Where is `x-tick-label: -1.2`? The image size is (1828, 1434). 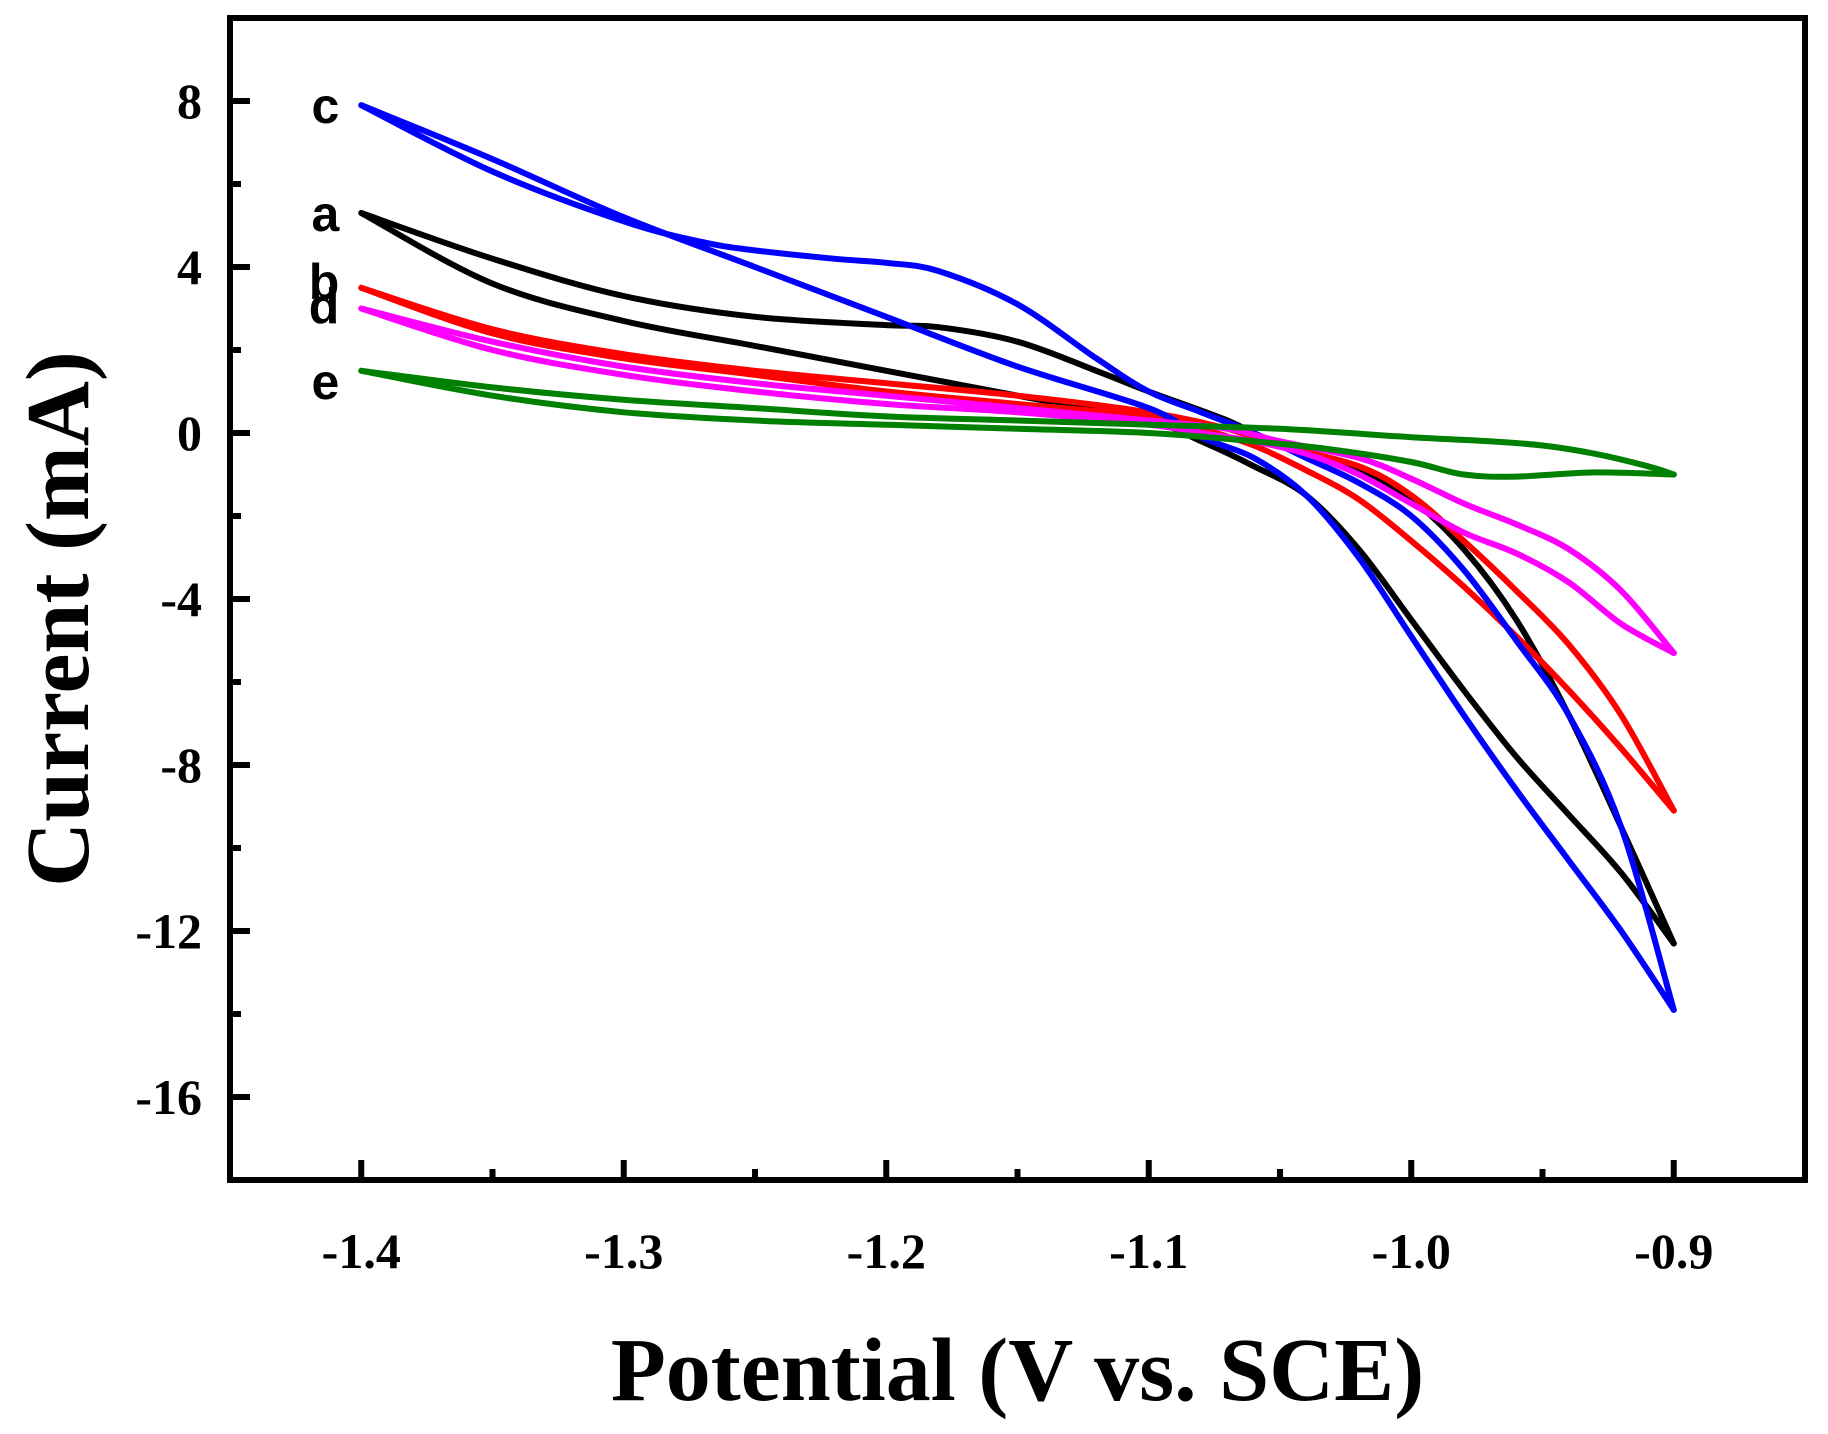
x-tick-label: -1.2 is located at coordinates (886, 1251).